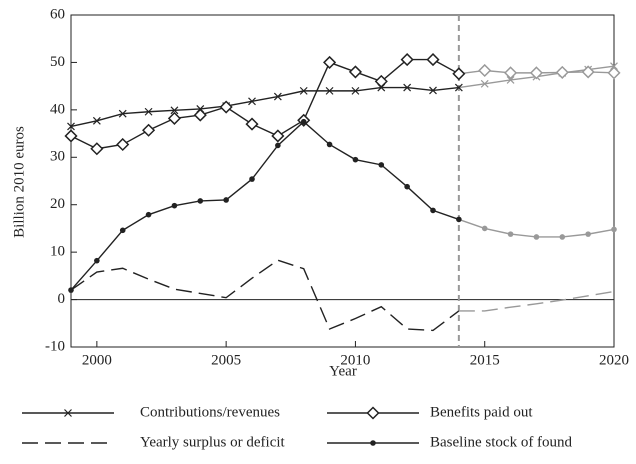 The image size is (636, 464). Describe the element at coordinates (213, 442) in the screenshot. I see `legend-label: Yearly surplus or deficit` at that location.